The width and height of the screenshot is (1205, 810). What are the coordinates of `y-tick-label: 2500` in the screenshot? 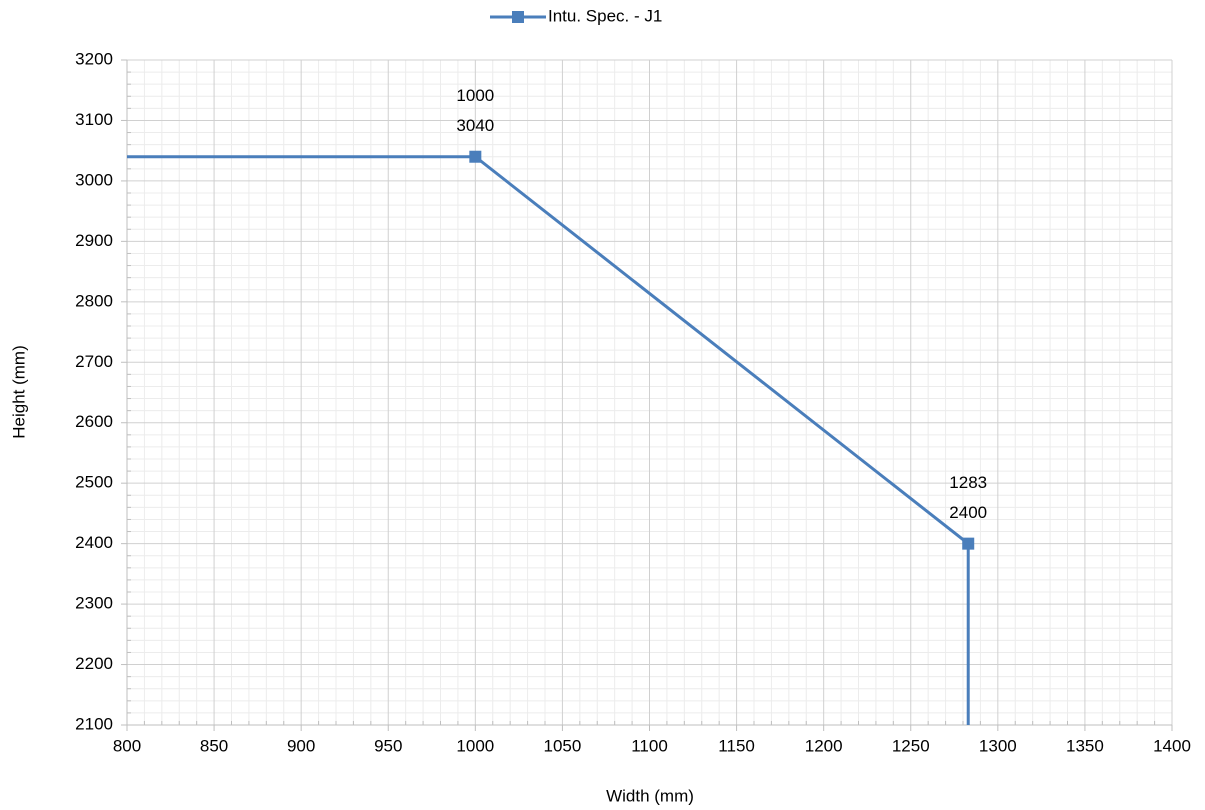 It's located at (94, 482).